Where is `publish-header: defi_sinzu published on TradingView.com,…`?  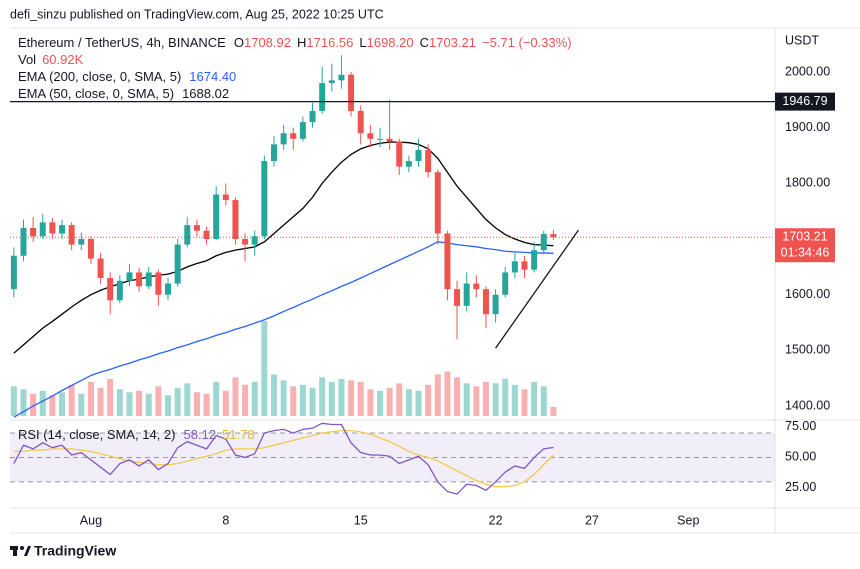
publish-header: defi_sinzu published on TradingView.com,… is located at coordinates (197, 14).